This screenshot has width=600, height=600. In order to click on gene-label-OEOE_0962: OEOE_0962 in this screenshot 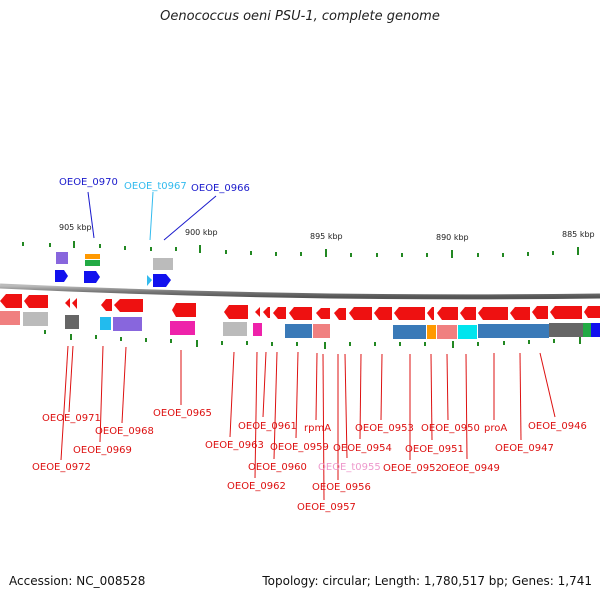, I will do `click(256, 486)`.